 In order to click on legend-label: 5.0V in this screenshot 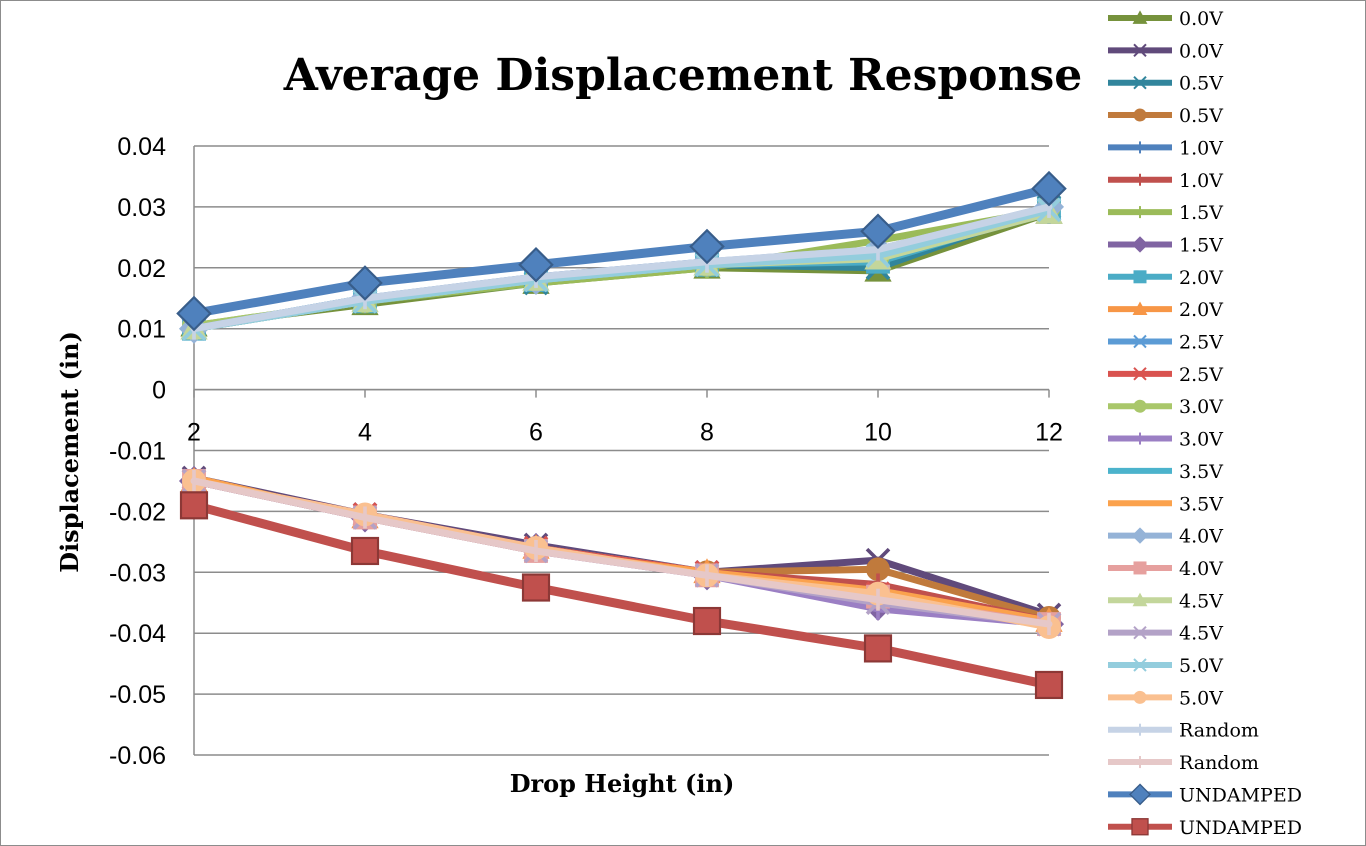, I will do `click(1201, 698)`.